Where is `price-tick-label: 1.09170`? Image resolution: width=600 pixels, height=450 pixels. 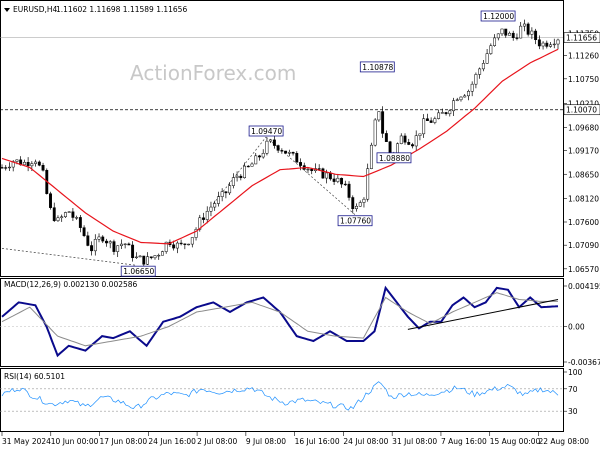
price-tick-label: 1.09170 is located at coordinates (583, 151).